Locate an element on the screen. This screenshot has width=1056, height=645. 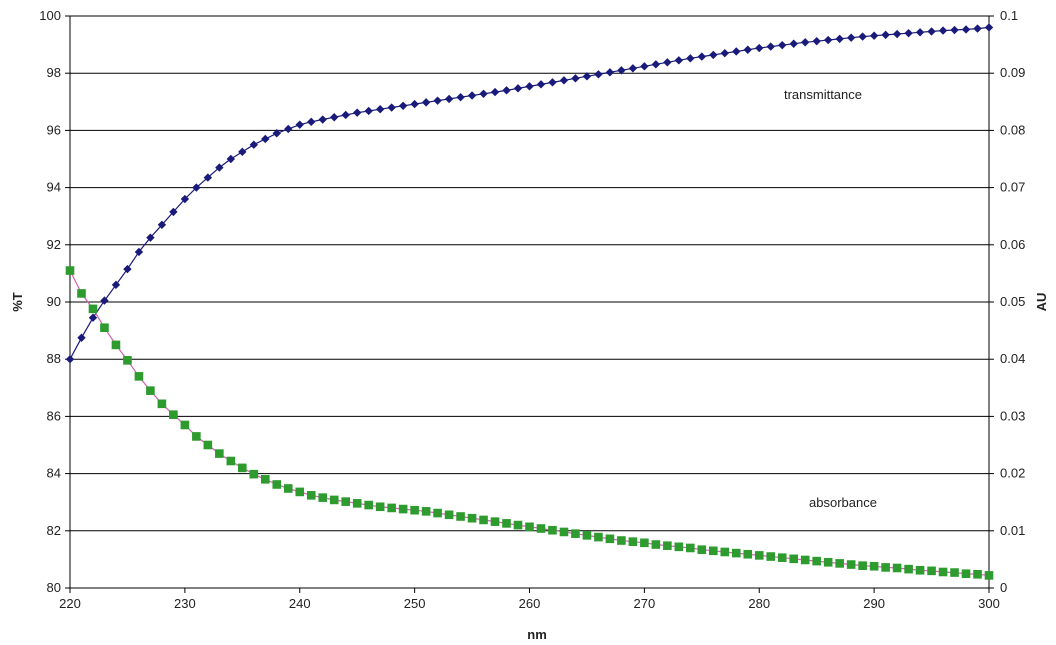
y2-tick-label: 0.06 is located at coordinates (1012, 244).